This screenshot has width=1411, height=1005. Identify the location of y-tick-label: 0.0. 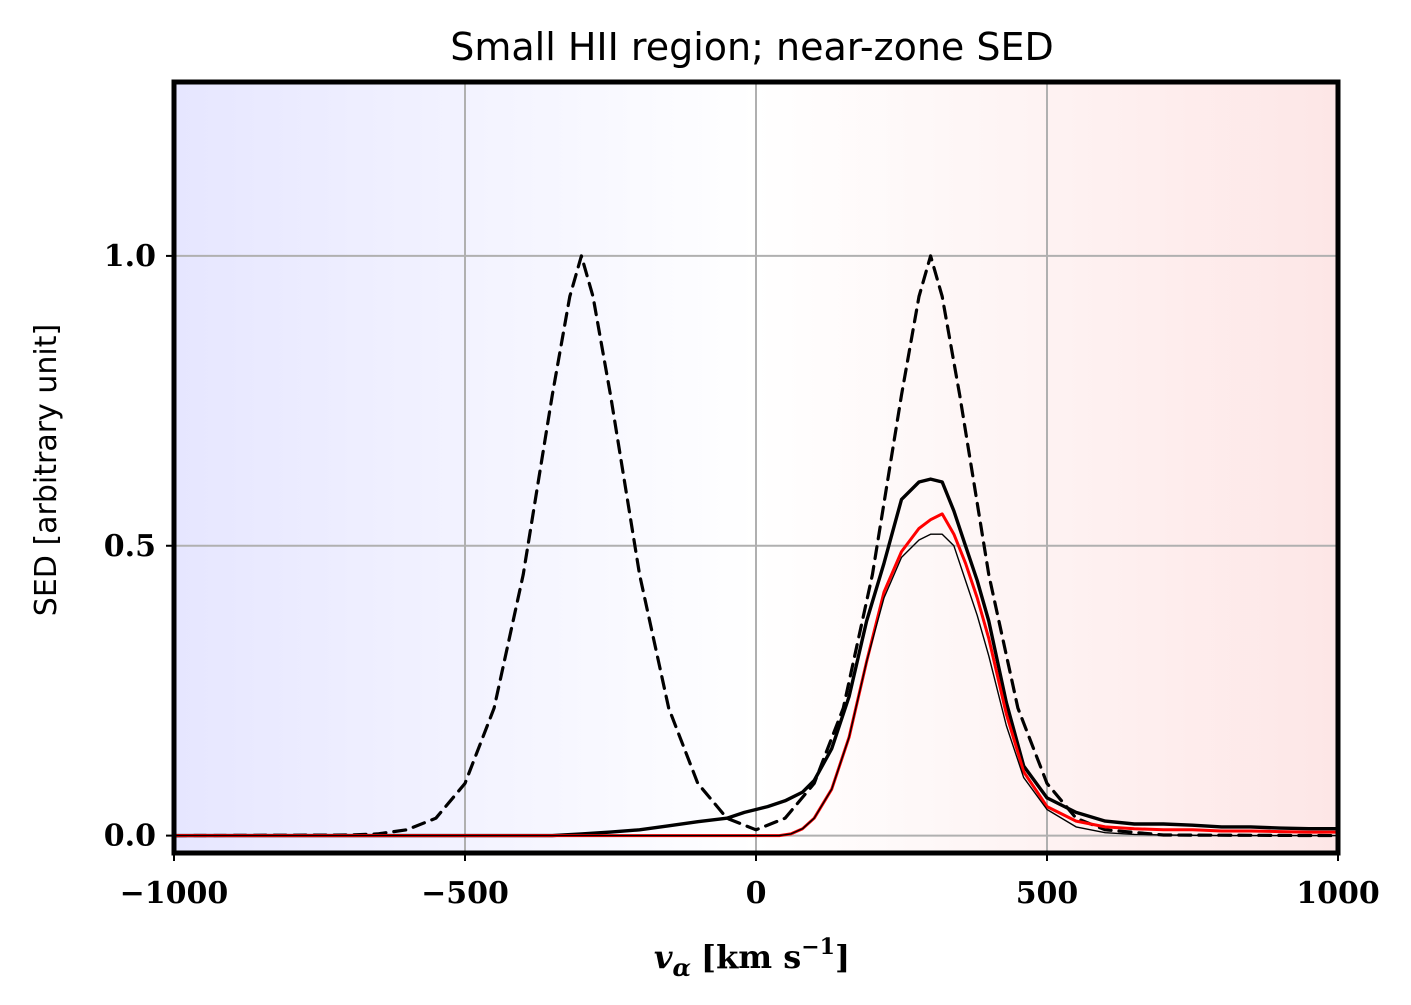
(130, 836).